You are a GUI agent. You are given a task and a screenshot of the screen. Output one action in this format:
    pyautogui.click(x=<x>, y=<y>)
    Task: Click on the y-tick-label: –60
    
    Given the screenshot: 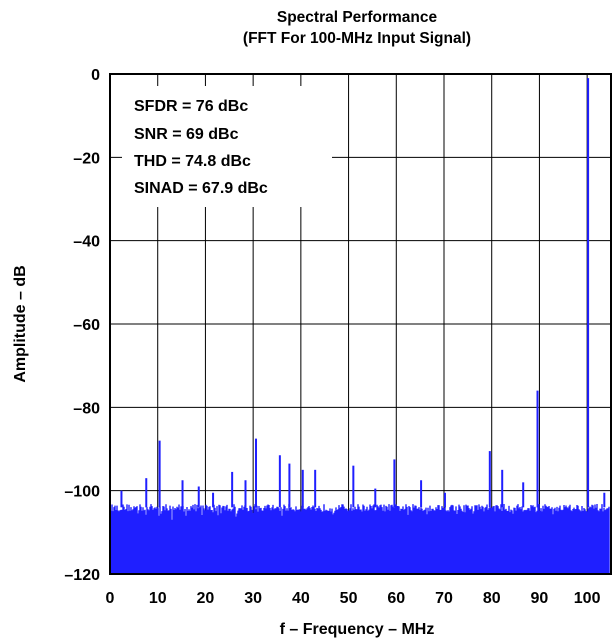 What is the action you would take?
    pyautogui.click(x=86, y=325)
    